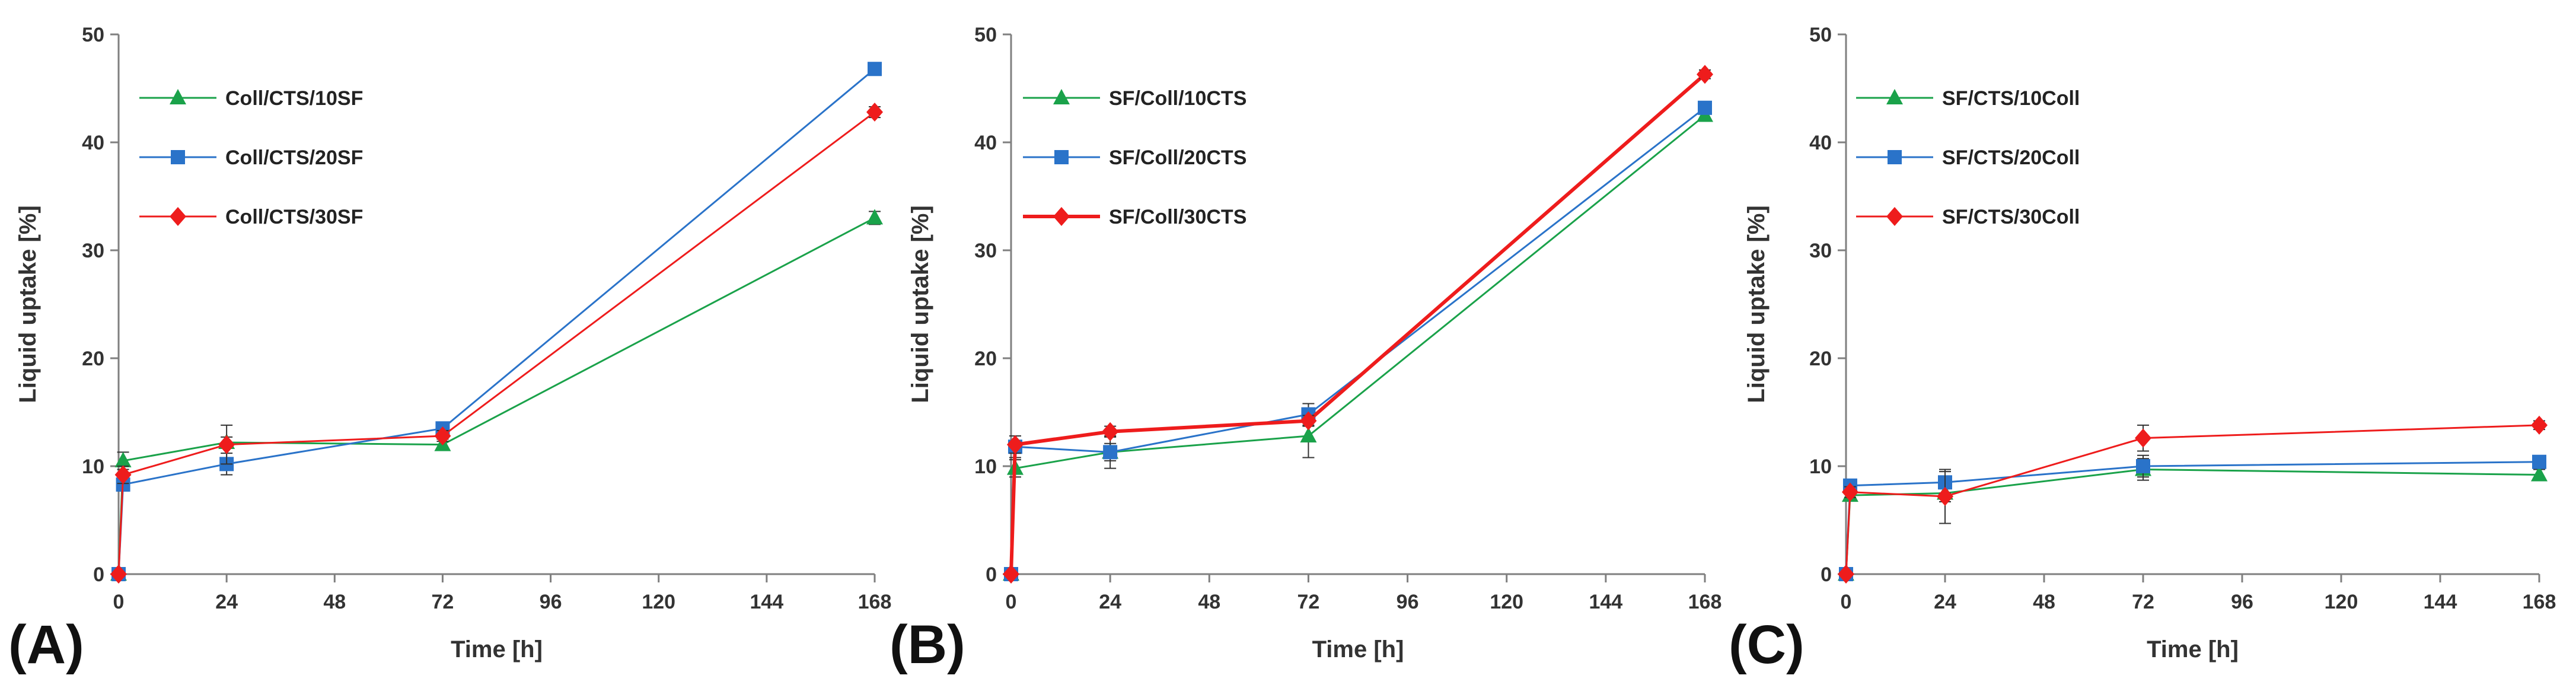 Image resolution: width=2576 pixels, height=688 pixels. I want to click on panel-label: (C), so click(1767, 644).